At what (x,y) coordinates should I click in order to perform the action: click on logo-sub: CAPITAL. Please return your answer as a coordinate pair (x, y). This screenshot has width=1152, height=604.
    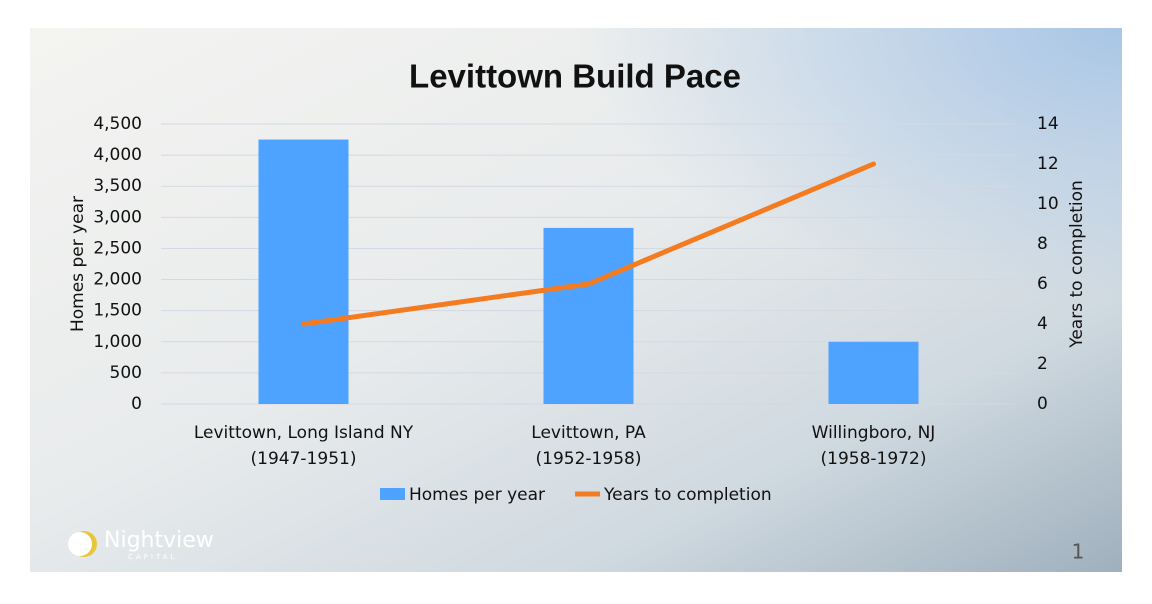
    Looking at the image, I should click on (152, 557).